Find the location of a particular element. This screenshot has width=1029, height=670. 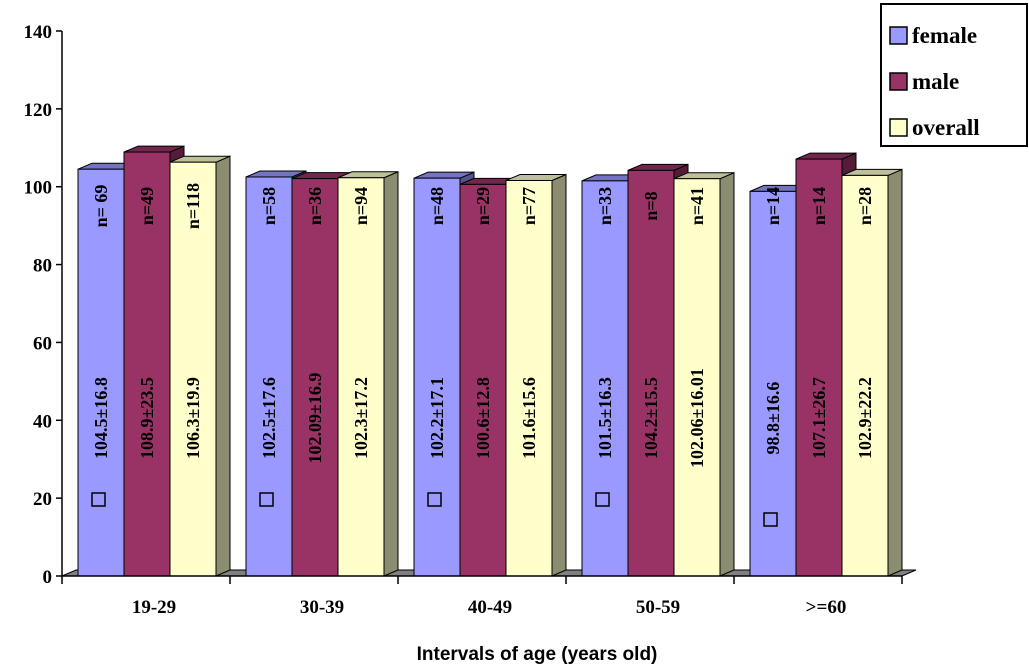

legend-label: male is located at coordinates (935, 81).